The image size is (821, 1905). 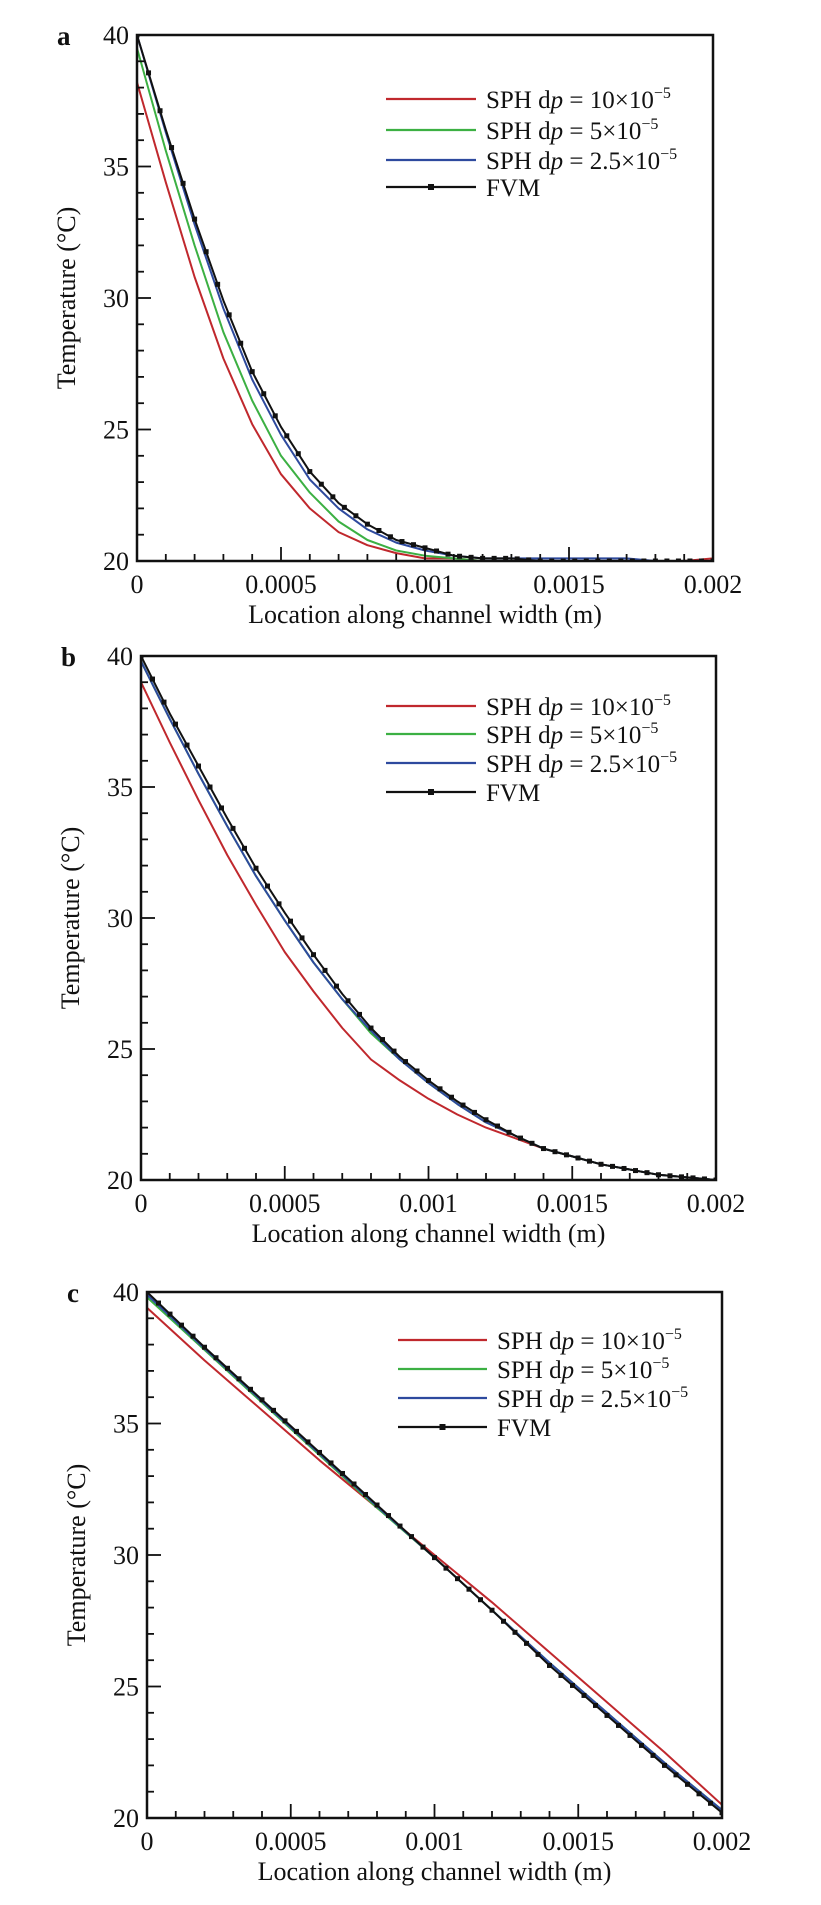 I want to click on legend-item: SPH dp = 5×10−5, so click(x=522, y=130).